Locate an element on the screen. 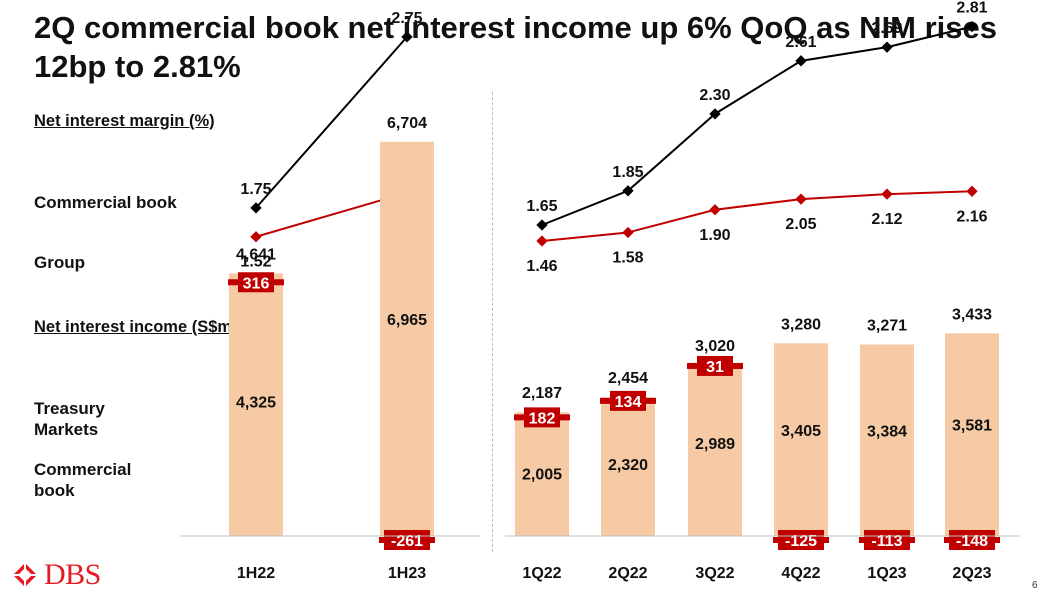  commercial-book-value: 6,965 is located at coordinates (407, 320).